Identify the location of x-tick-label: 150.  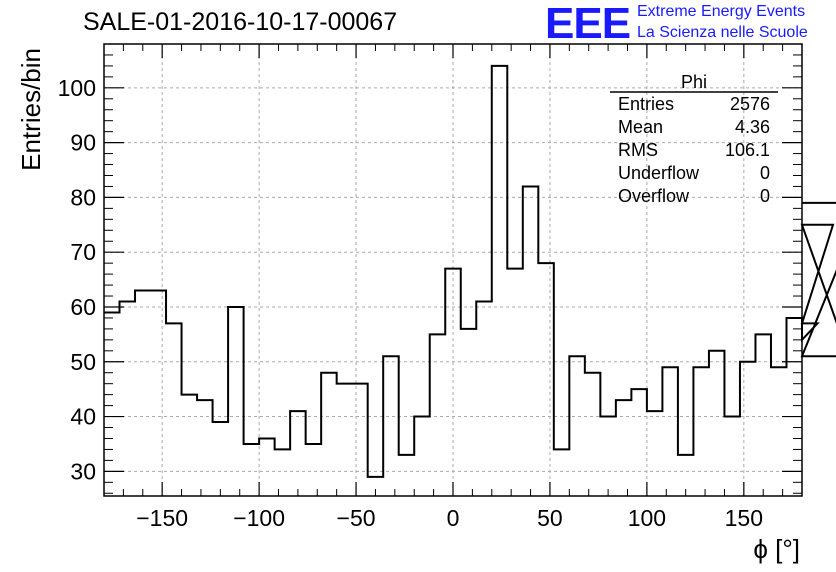
(744, 518).